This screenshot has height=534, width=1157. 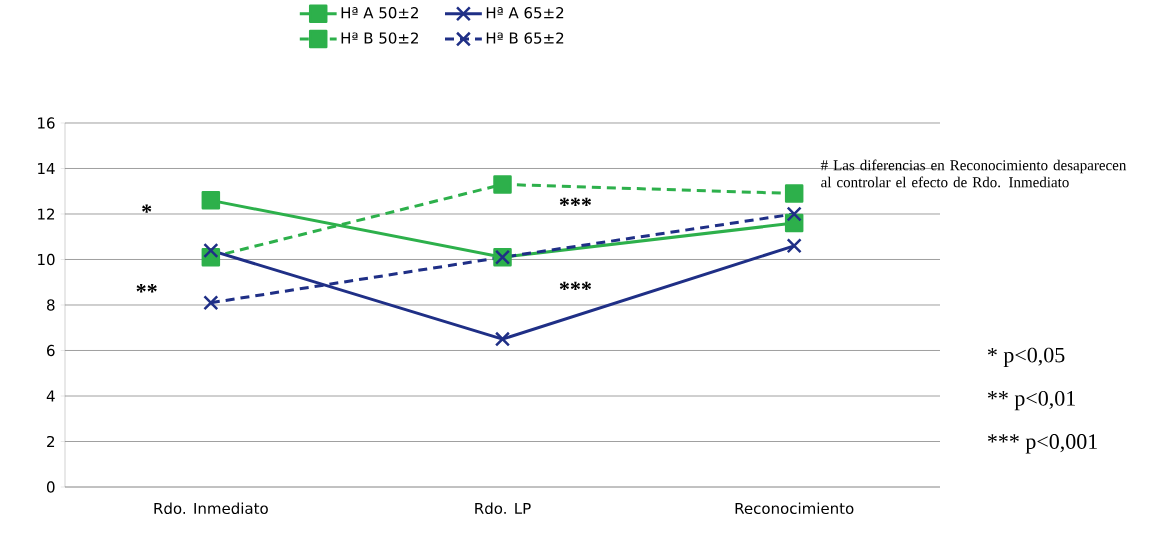 I want to click on text: *** p<0,001, so click(x=1042, y=444).